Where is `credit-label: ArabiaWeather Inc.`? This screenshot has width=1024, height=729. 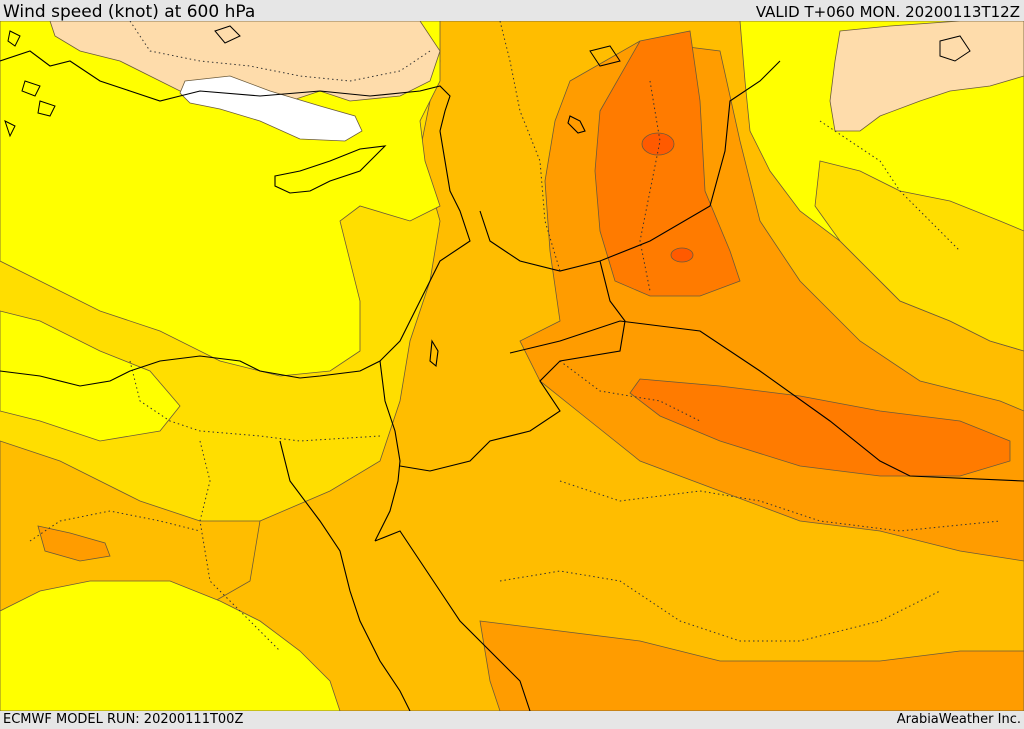 credit-label: ArabiaWeather Inc. is located at coordinates (958, 719).